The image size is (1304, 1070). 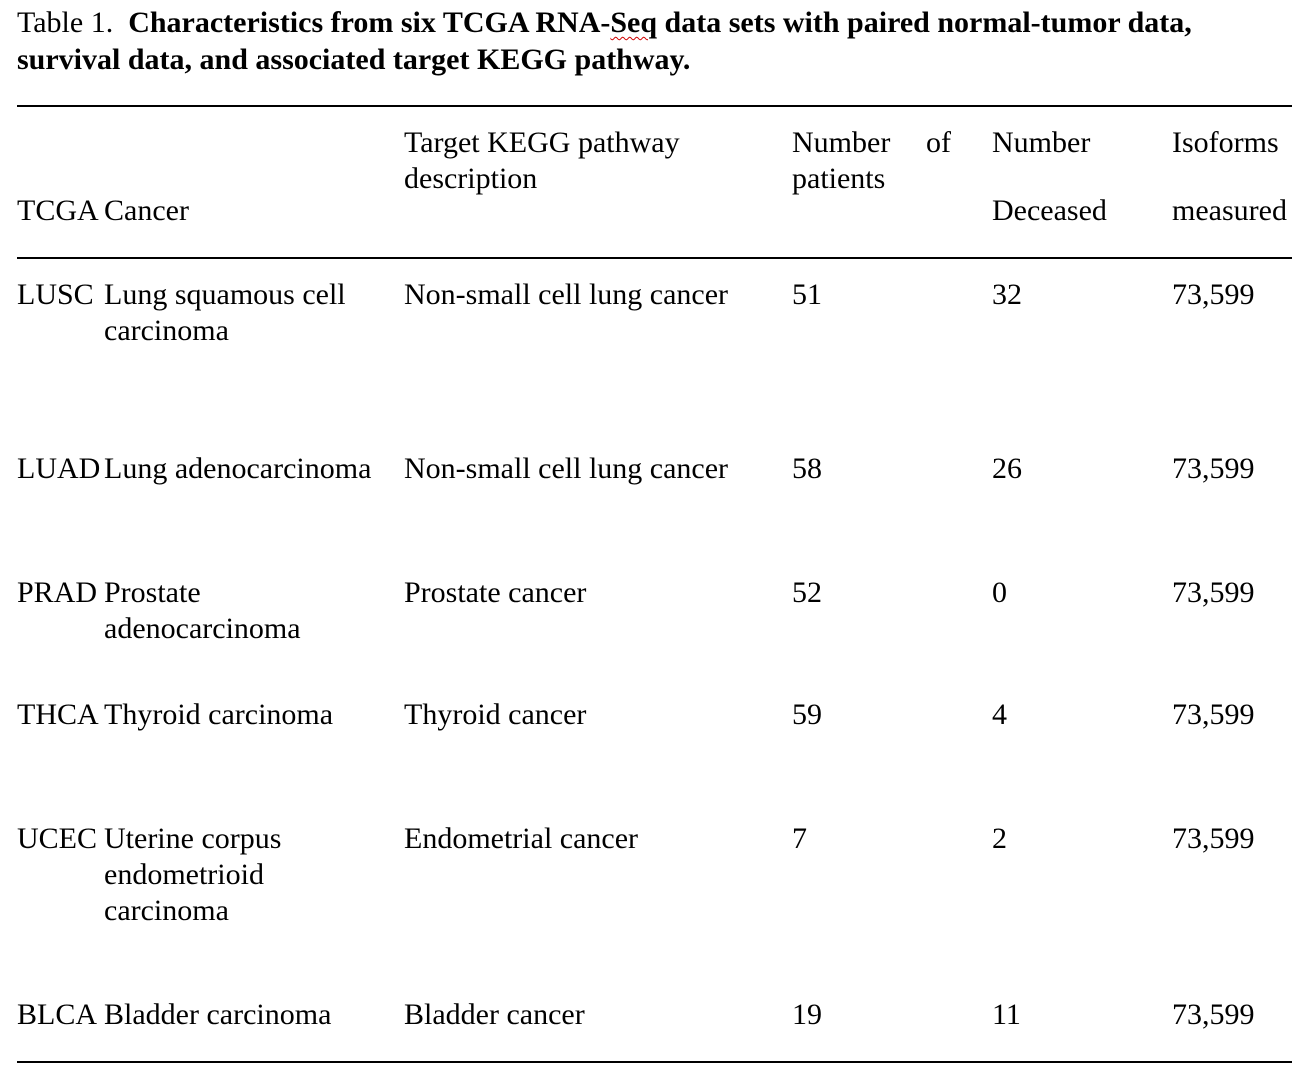 What do you see at coordinates (521, 838) in the screenshot?
I see `cell-pathway: Endometrial cancer` at bounding box center [521, 838].